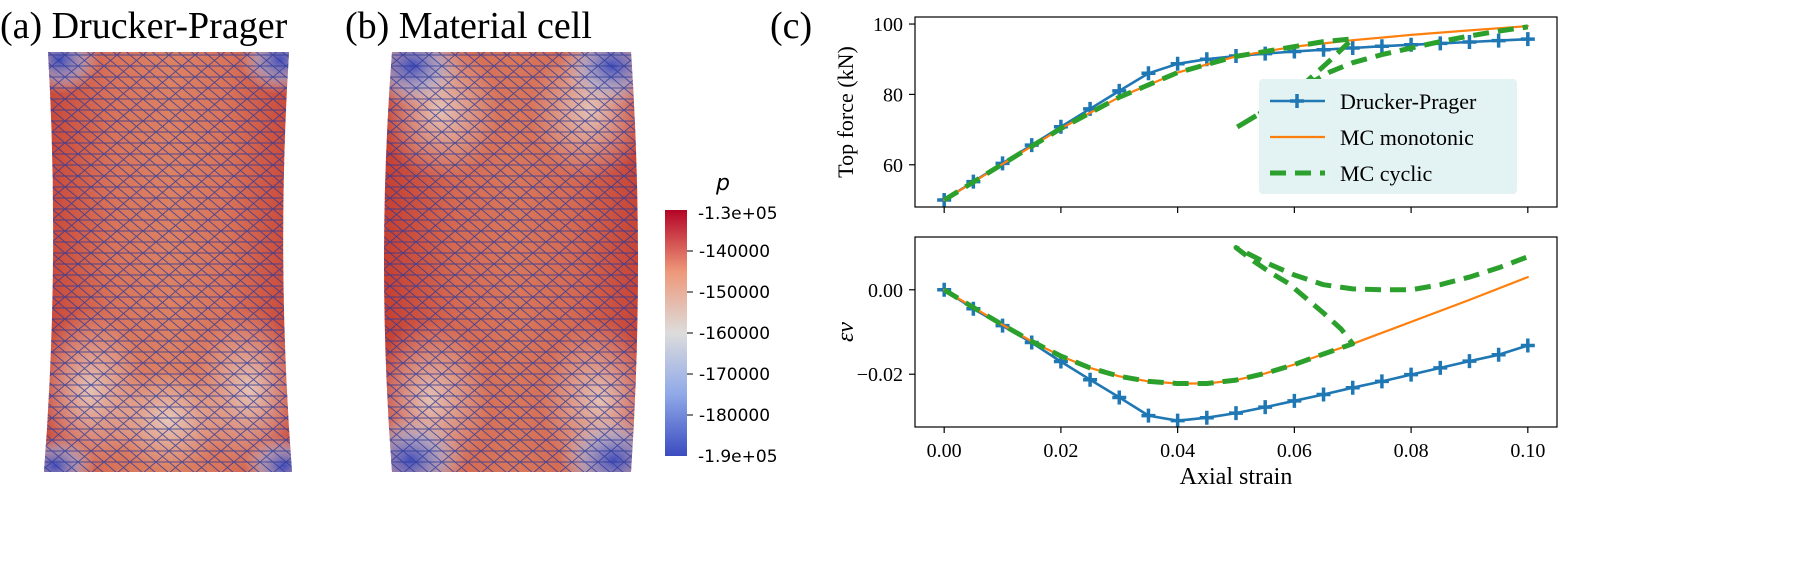 This screenshot has width=1799, height=561. I want to click on legend-mc-monotonic-label: MC monotonic, so click(1407, 137).